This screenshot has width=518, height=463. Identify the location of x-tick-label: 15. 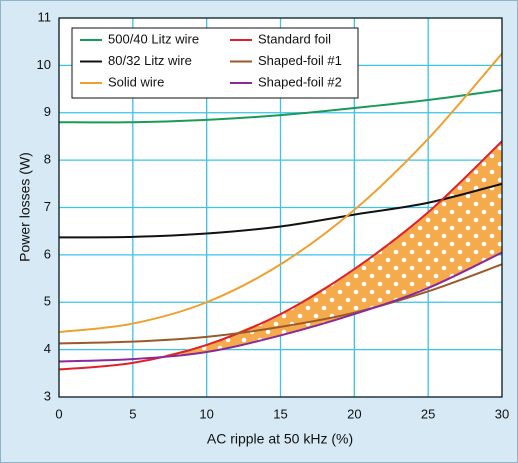
(280, 413).